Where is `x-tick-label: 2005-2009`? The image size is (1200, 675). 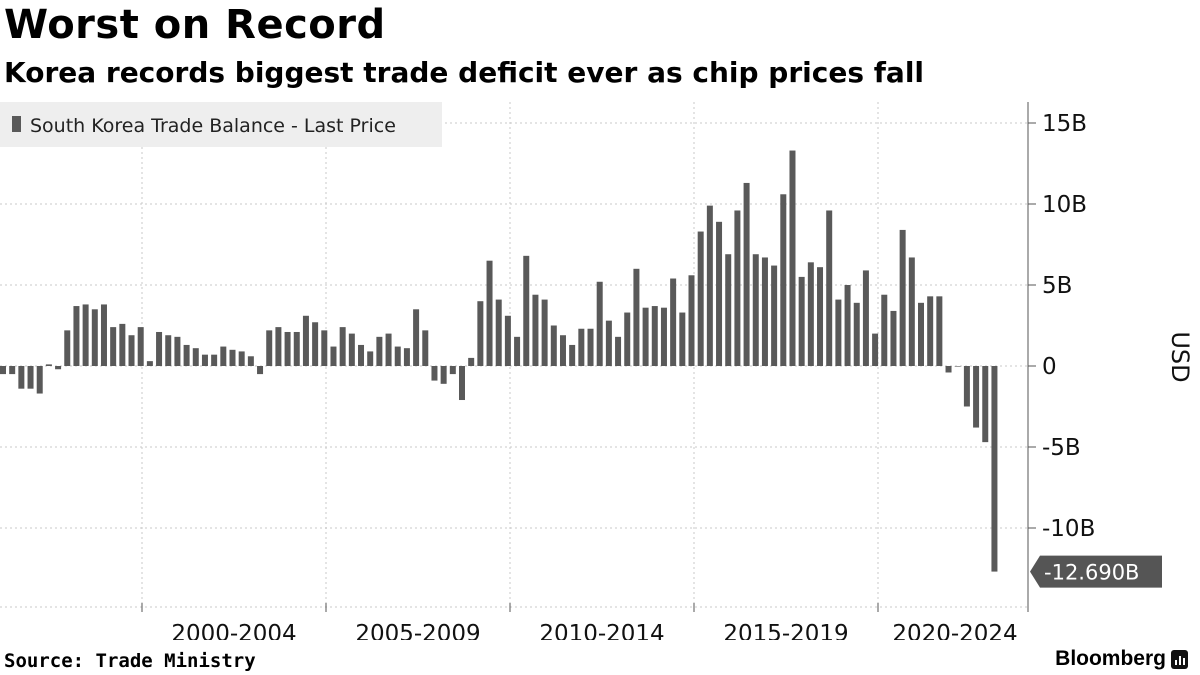 x-tick-label: 2005-2009 is located at coordinates (417, 630).